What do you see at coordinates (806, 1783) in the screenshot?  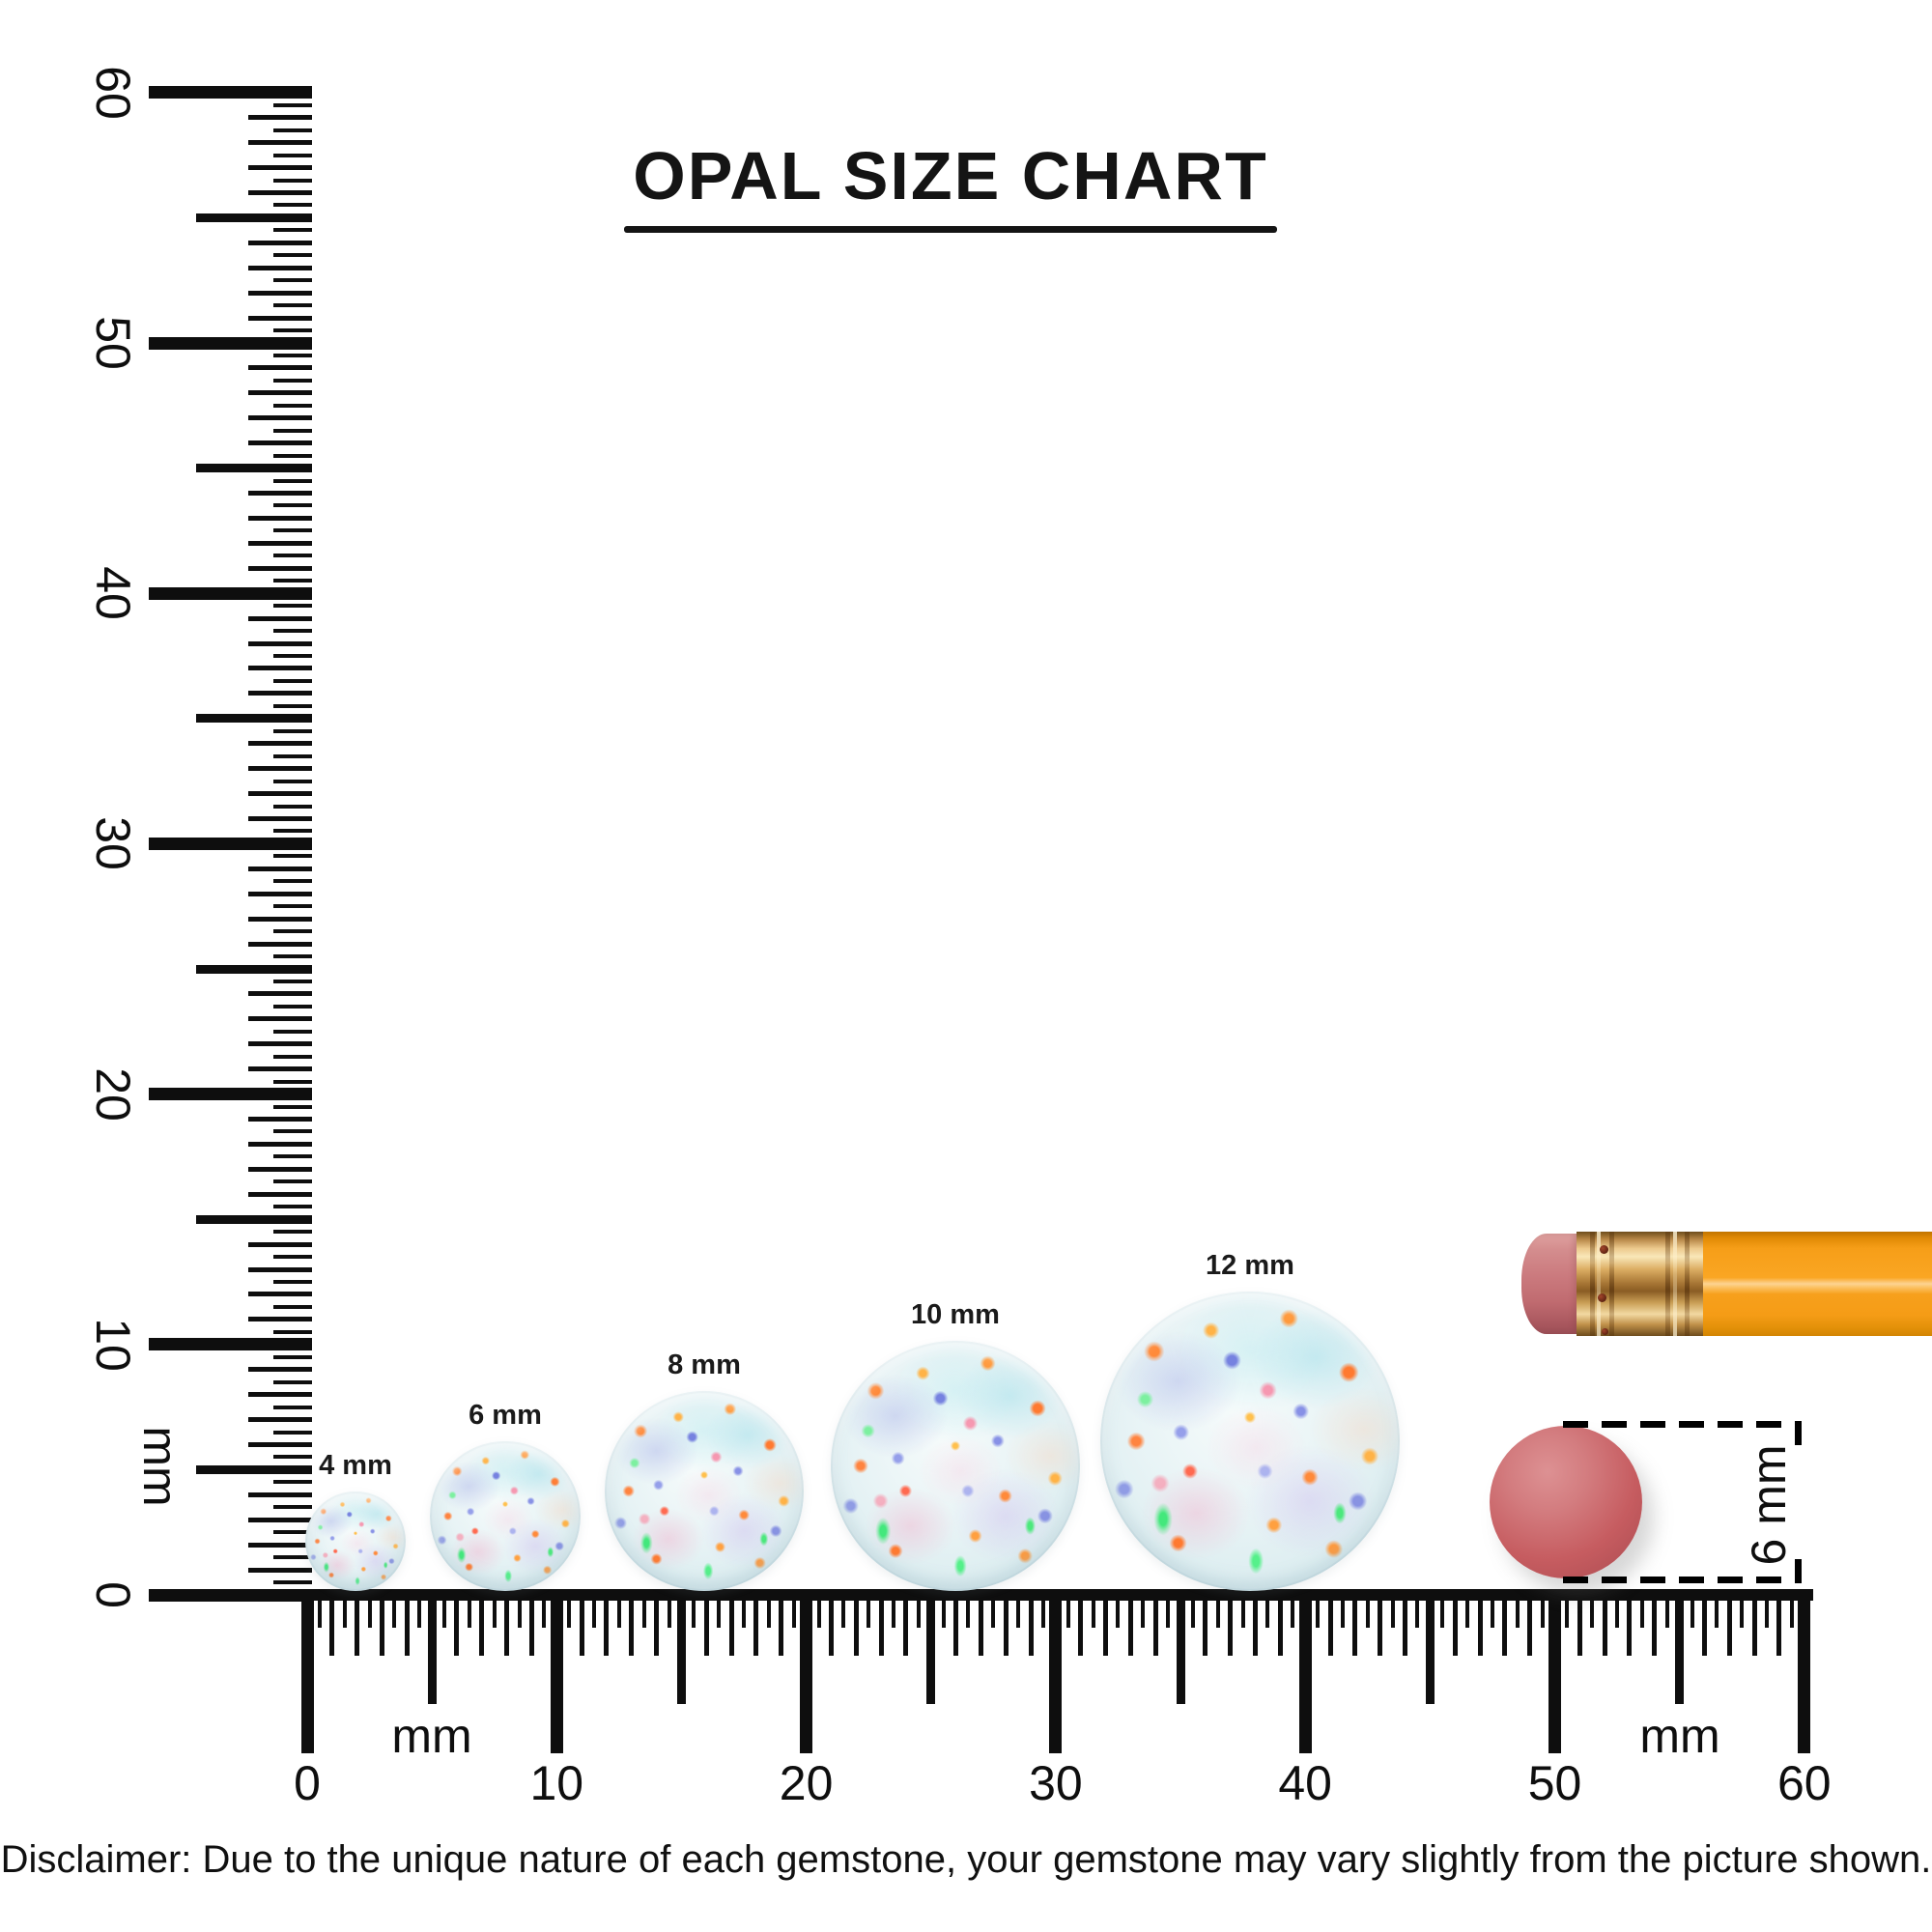 I see `horizontal-ruler-number: 20` at bounding box center [806, 1783].